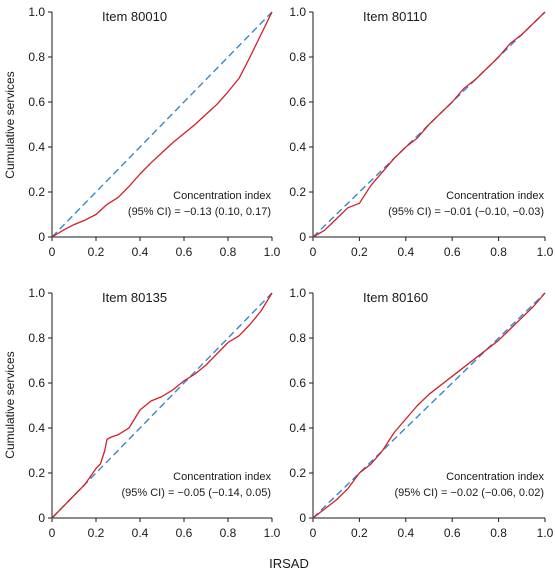 The height and width of the screenshot is (576, 555). Describe the element at coordinates (134, 297) in the screenshot. I see `panel-title: Item 80135` at that location.